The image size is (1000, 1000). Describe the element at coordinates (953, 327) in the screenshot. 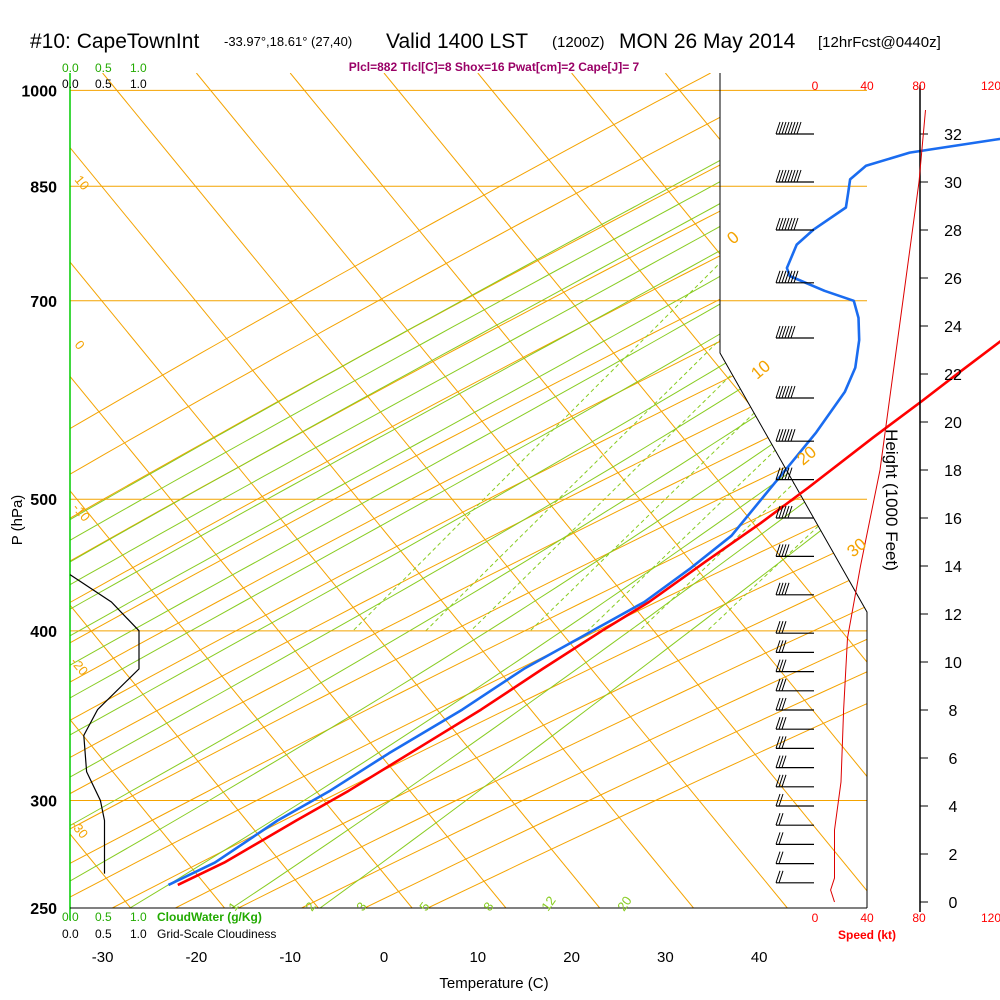

I see `height-tick-label: 24` at that location.